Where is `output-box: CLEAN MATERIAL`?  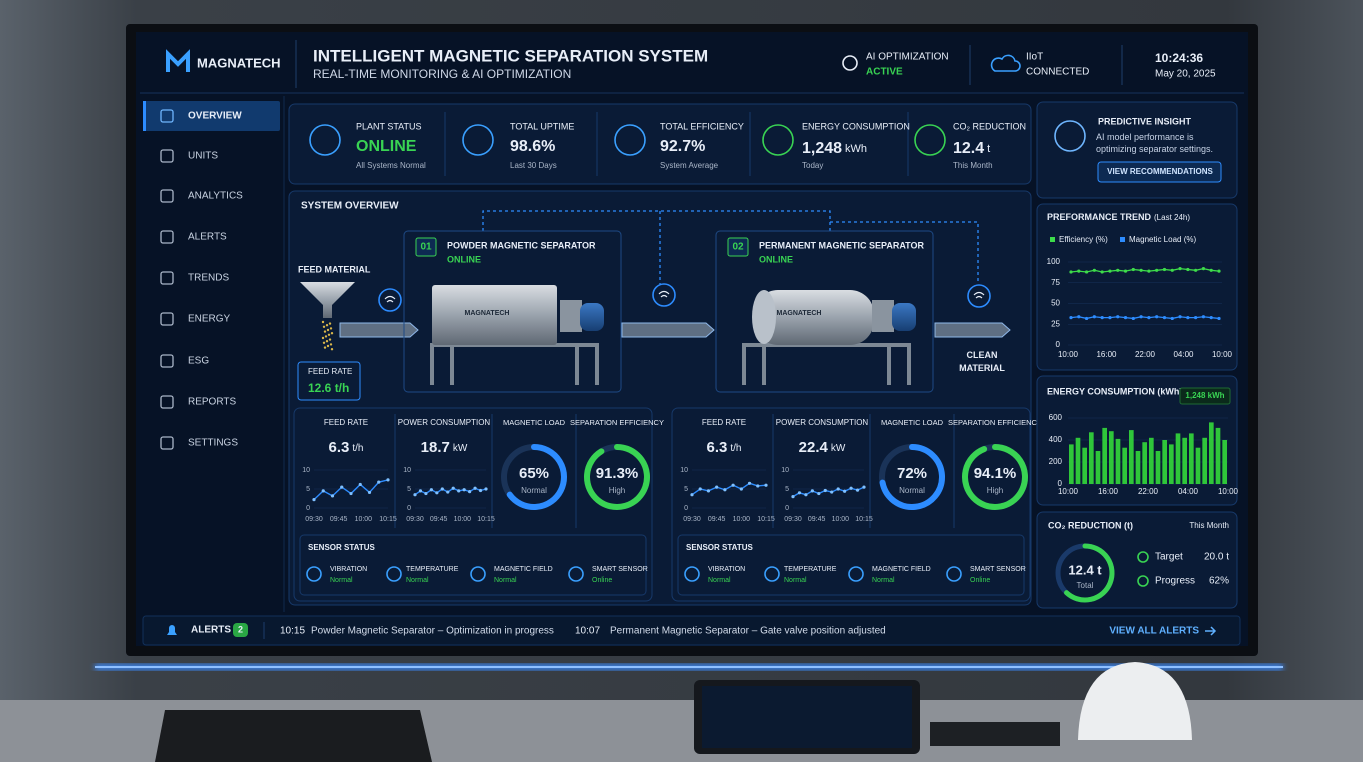 output-box: CLEAN MATERIAL is located at coordinates (982, 361).